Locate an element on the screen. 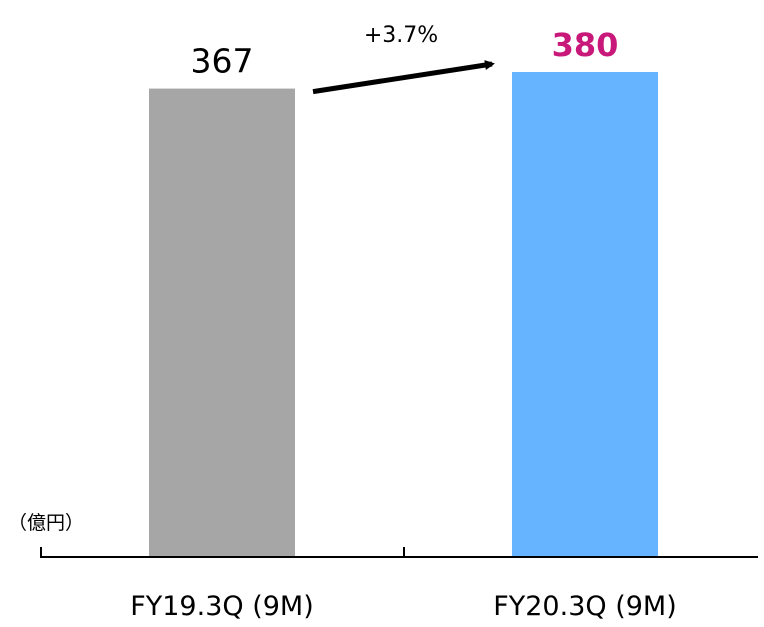 The image size is (764, 627). value-label-1: 367 is located at coordinates (222, 61).